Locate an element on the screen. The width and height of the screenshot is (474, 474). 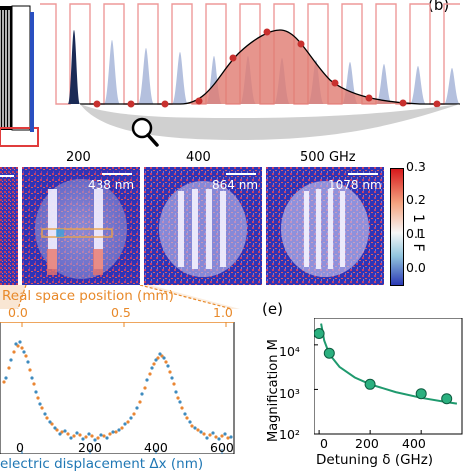
zoom-lines is located at coordinates (120, 297).